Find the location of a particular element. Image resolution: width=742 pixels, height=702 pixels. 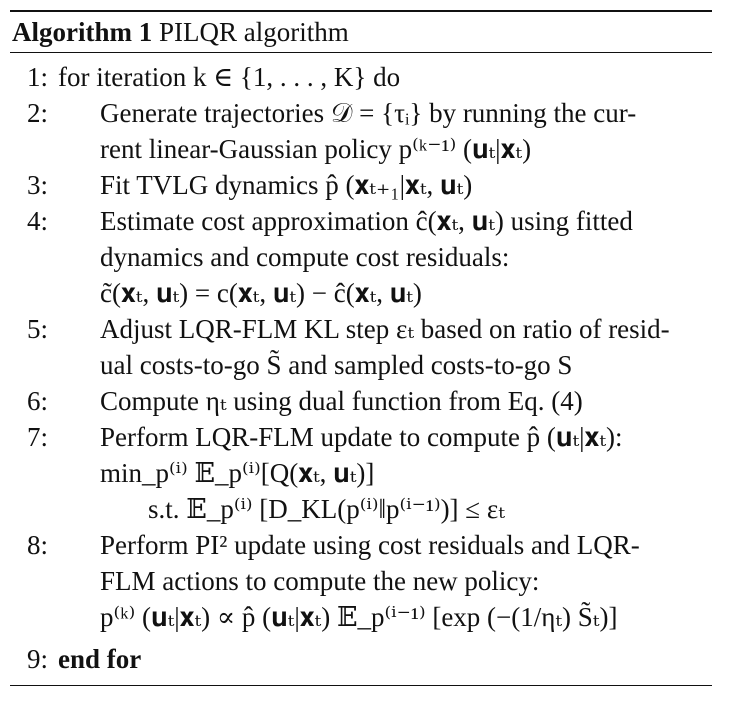

algorithm-line: c̃(𝐱ₜ, 𝐮ₜ) = c(𝐱ₜ, 𝐮ₜ) − ĉ(𝐱ₜ, 𝐮ₜ) is located at coordinates (361, 293).